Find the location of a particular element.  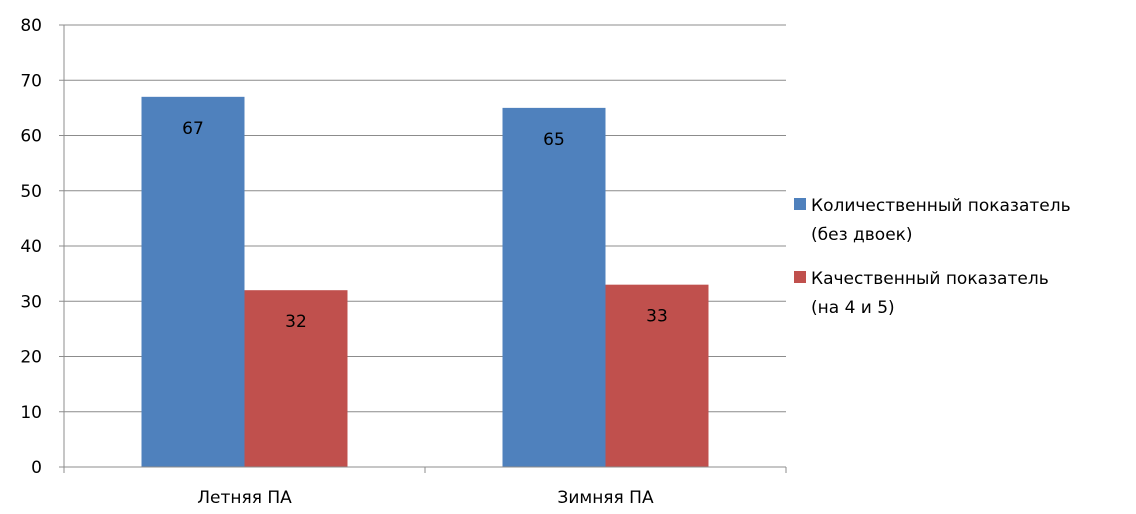

y-tick-label: 20 is located at coordinates (31, 358).